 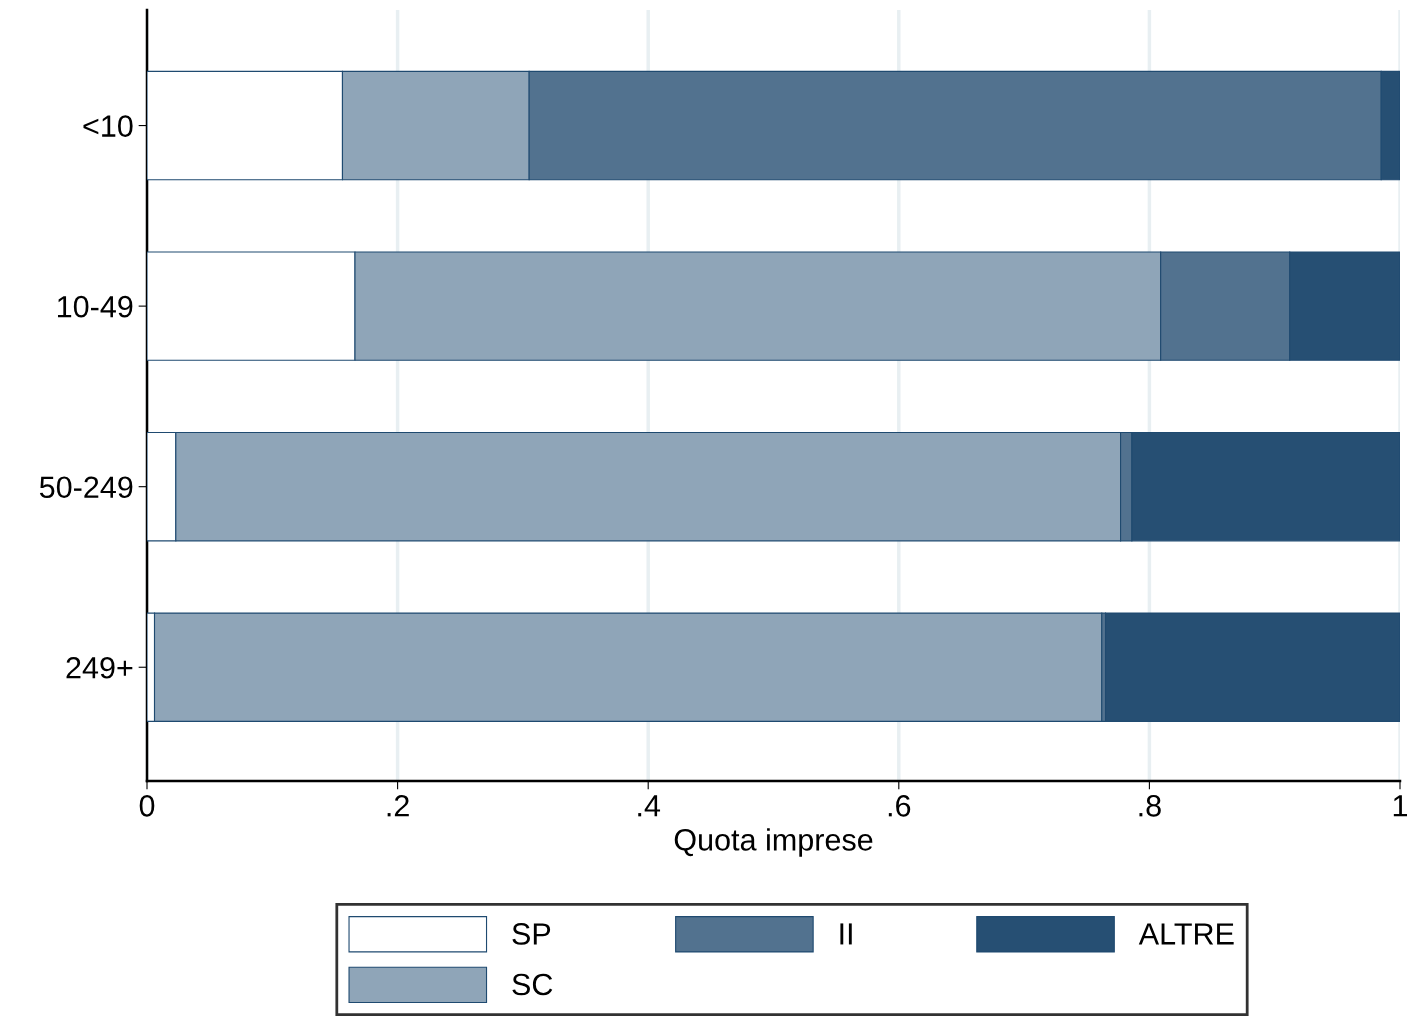 I want to click on y-tick-label: 10-49, so click(x=95, y=306).